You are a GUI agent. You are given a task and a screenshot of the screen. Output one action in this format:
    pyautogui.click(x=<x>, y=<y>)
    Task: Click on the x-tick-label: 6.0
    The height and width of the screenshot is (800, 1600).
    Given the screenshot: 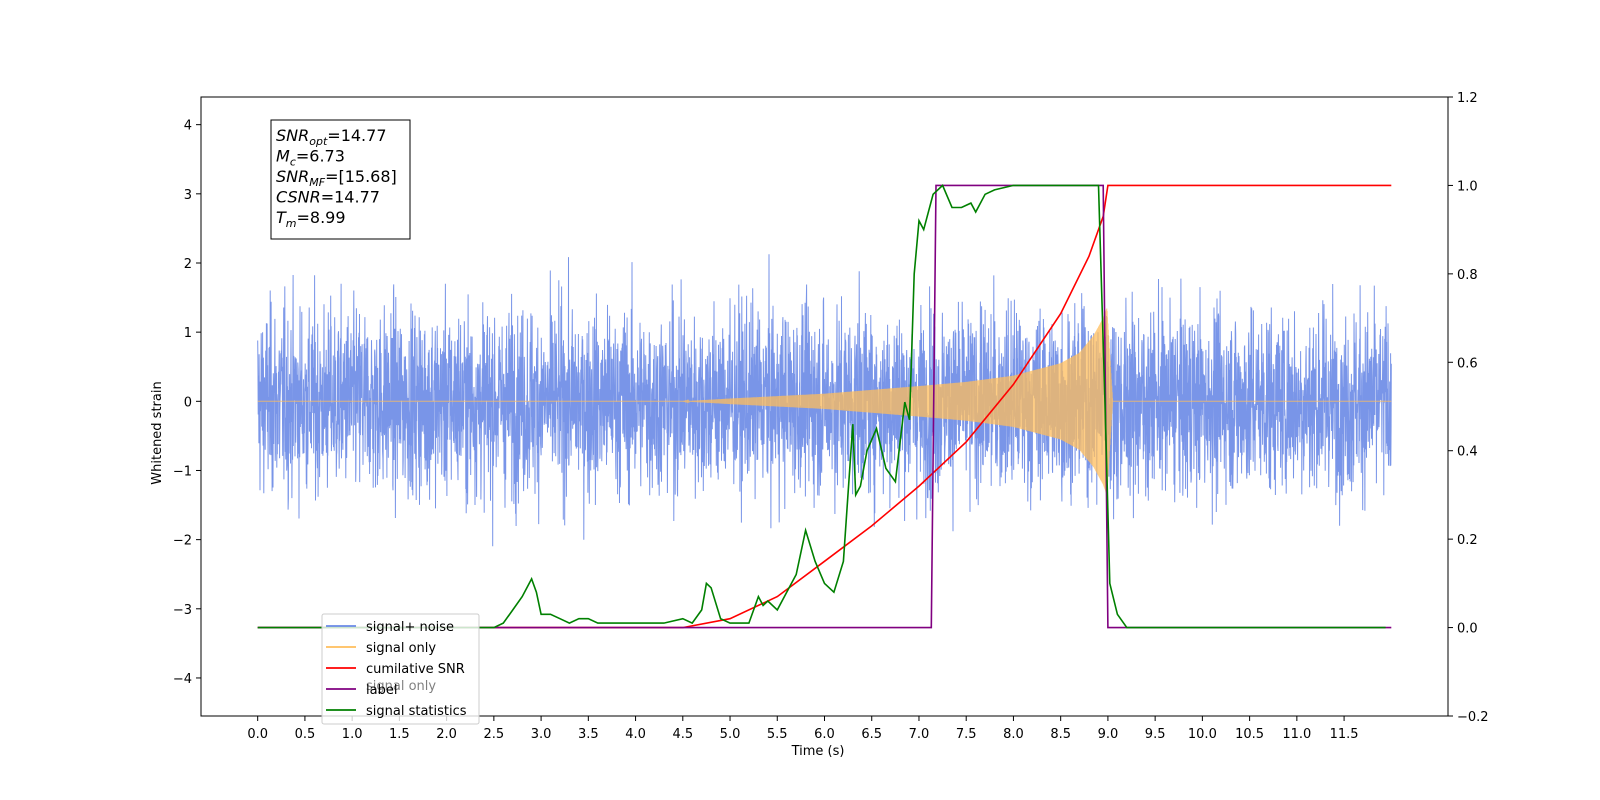 What is the action you would take?
    pyautogui.click(x=824, y=734)
    